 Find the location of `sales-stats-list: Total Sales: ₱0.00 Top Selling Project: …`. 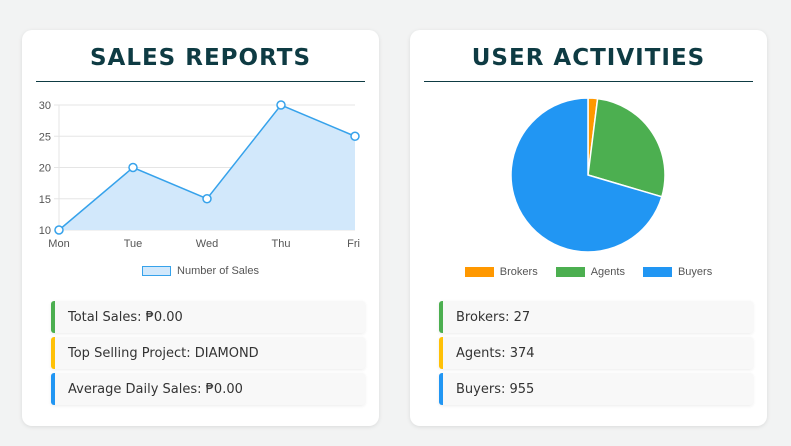

sales-stats-list: Total Sales: ₱0.00 Top Selling Project: … is located at coordinates (208, 355).